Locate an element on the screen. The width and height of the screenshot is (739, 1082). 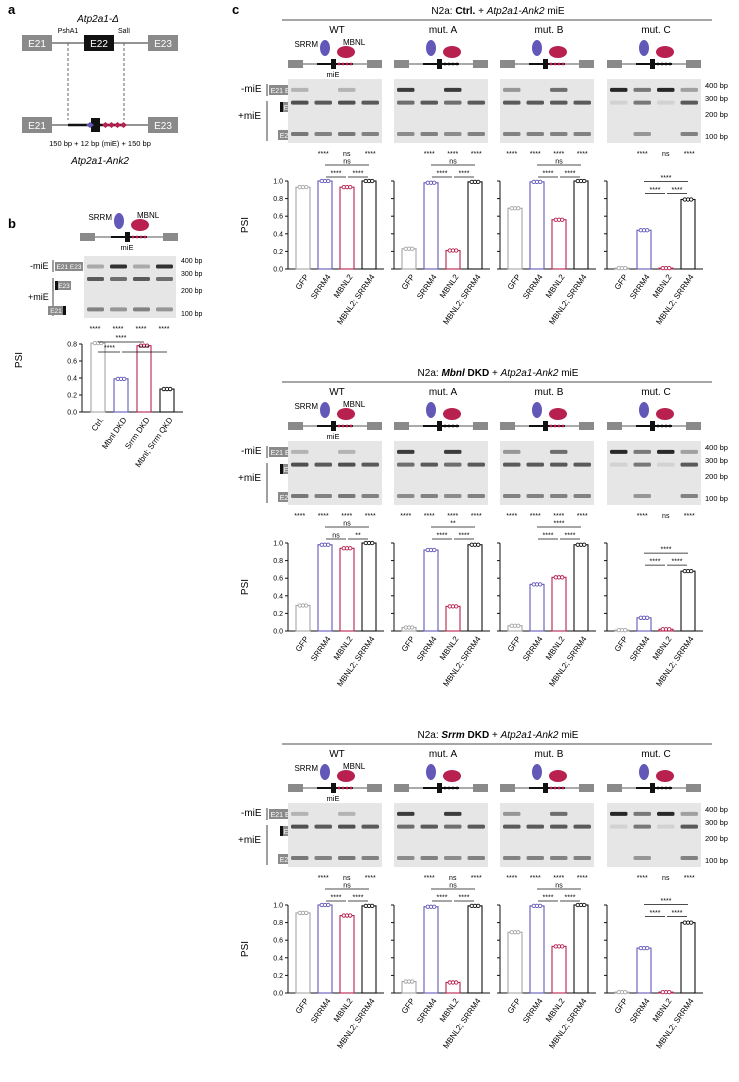
x-tick-label: Ctrl. is located at coordinates (98, 424).